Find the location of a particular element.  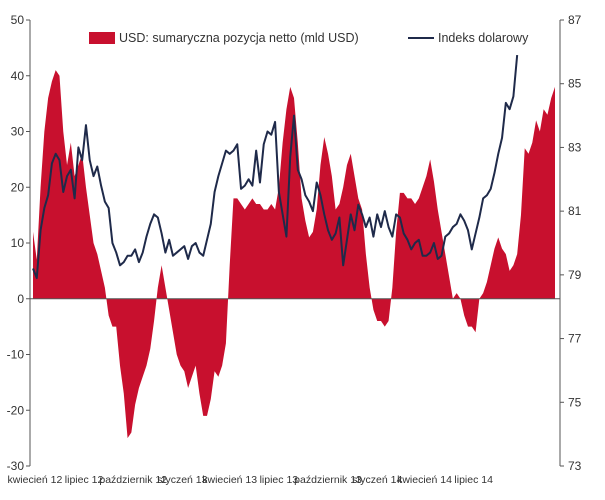

left-tick-label: 10 is located at coordinates (18, 243).